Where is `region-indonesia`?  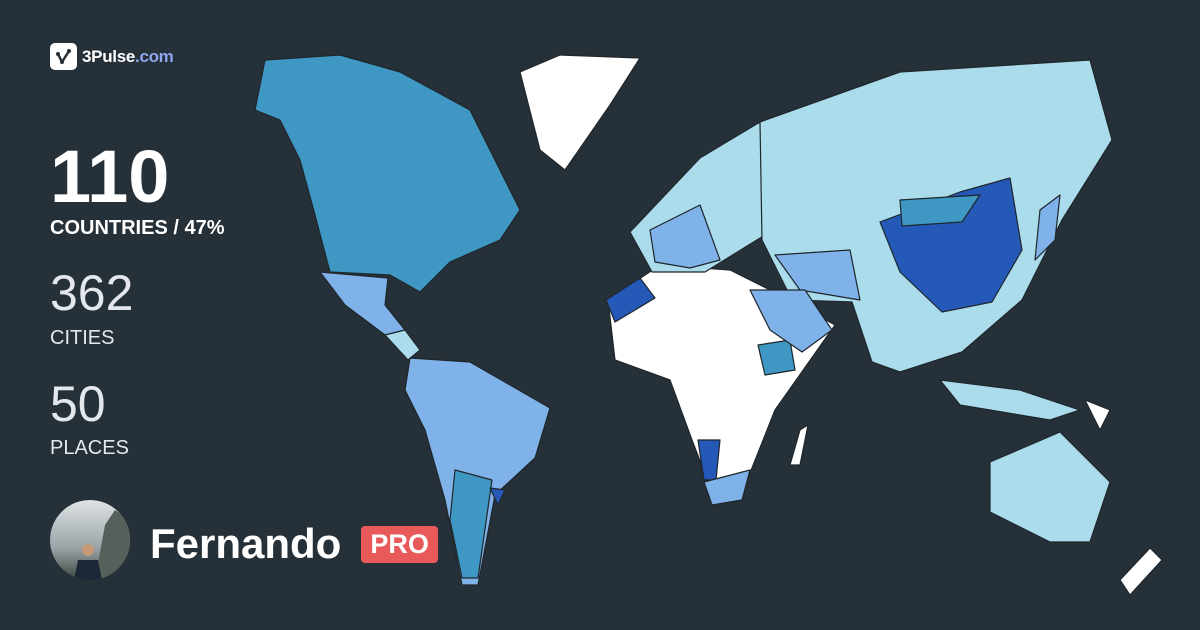 region-indonesia is located at coordinates (1010, 400).